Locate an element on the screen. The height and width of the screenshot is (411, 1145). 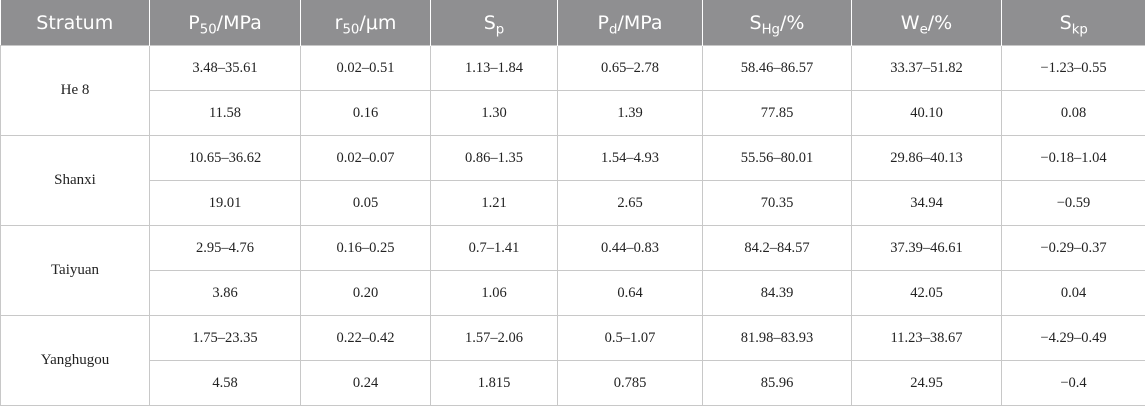
range-cell: 55.56–80.01 is located at coordinates (777, 158).